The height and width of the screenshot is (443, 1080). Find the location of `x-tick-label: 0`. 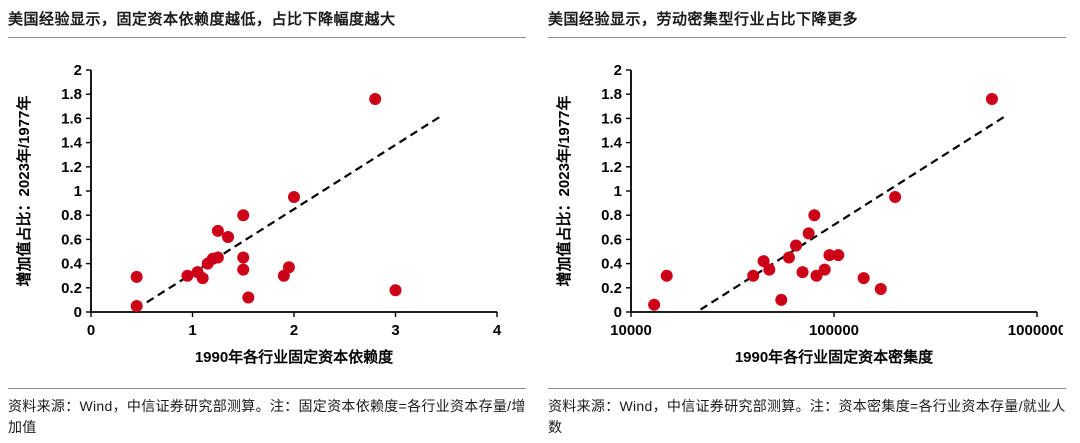

x-tick-label: 0 is located at coordinates (91, 330).